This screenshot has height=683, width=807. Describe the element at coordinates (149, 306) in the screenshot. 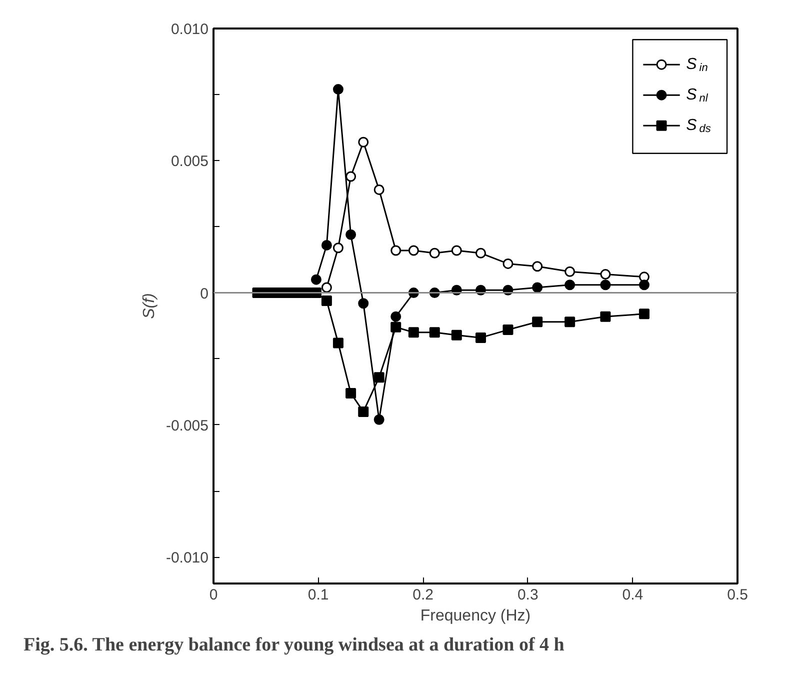

I see `y-axis-title: S(f)` at that location.